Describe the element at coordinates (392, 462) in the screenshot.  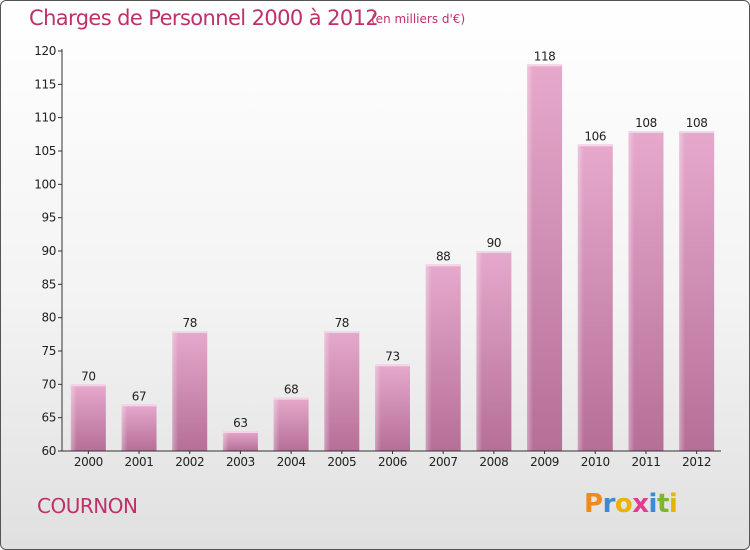
I see `x-tick-label: 2006` at that location.